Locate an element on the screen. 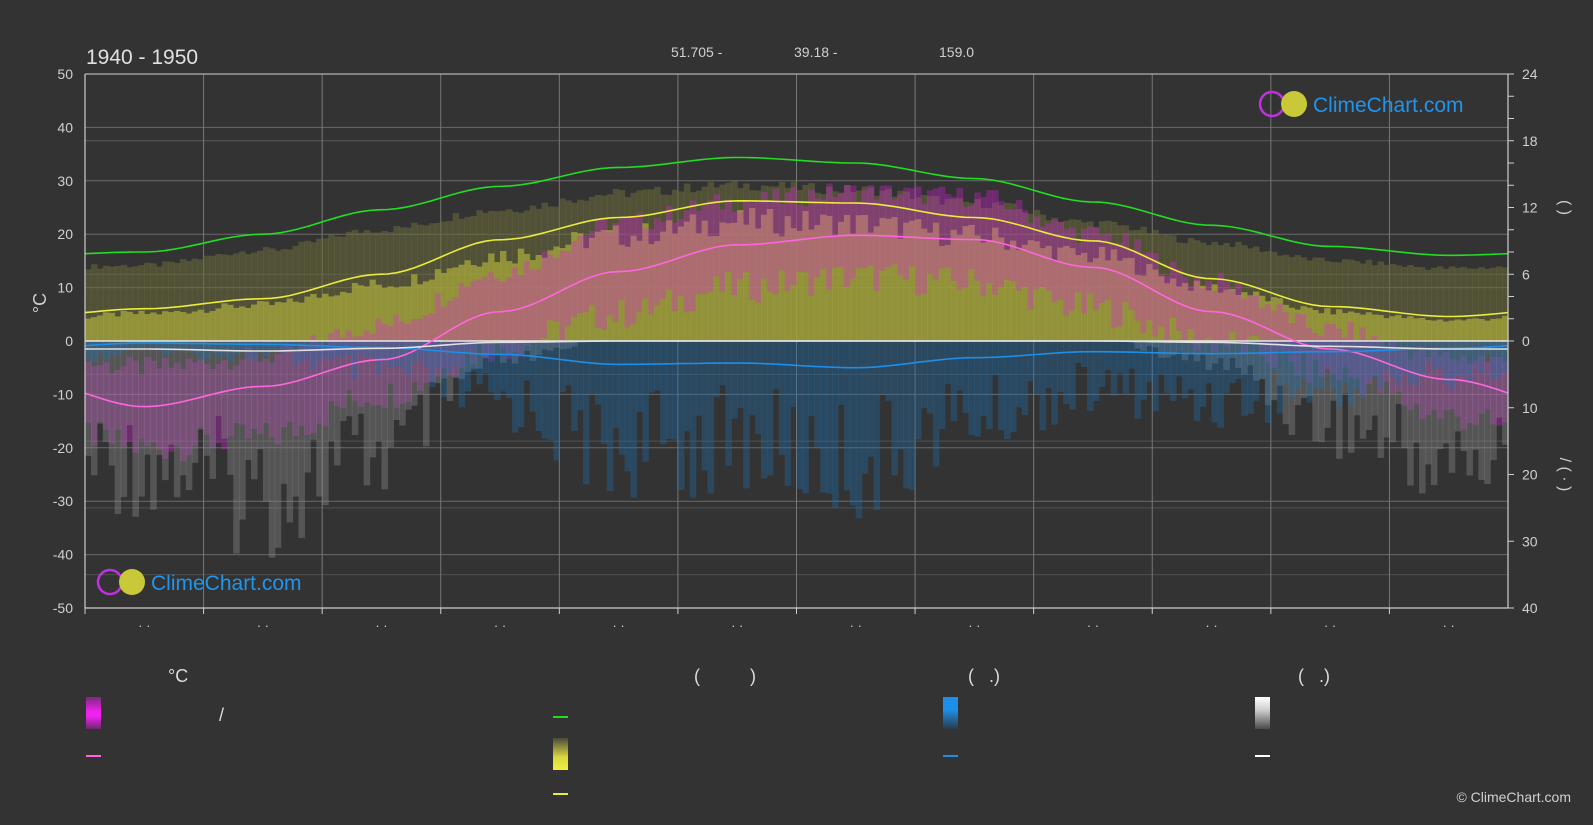 Image resolution: width=1593 pixels, height=825 pixels. legend-temp-range-sep: / is located at coordinates (222, 715).